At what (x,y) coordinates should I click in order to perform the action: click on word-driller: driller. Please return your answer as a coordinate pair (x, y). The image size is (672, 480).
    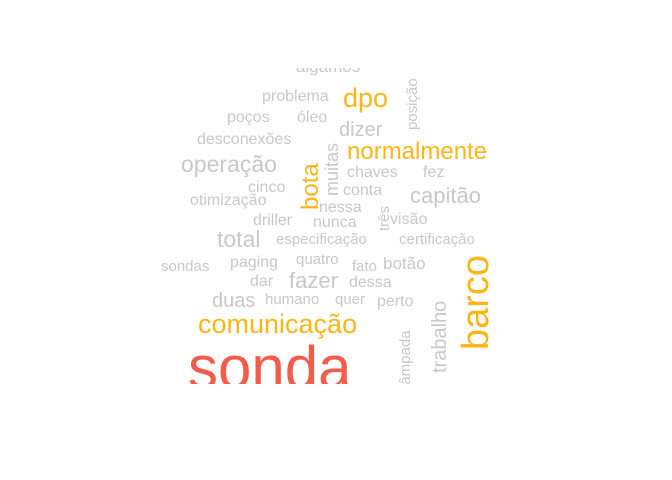
    Looking at the image, I should click on (273, 220).